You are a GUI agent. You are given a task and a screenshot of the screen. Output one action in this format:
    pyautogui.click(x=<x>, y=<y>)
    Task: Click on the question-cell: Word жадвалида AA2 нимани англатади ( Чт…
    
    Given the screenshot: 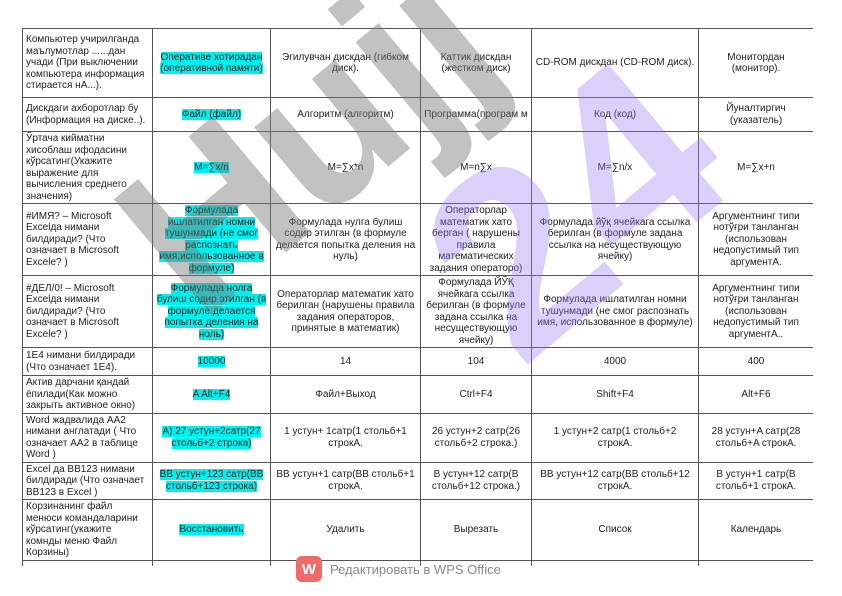 What is the action you would take?
    pyautogui.click(x=87, y=437)
    